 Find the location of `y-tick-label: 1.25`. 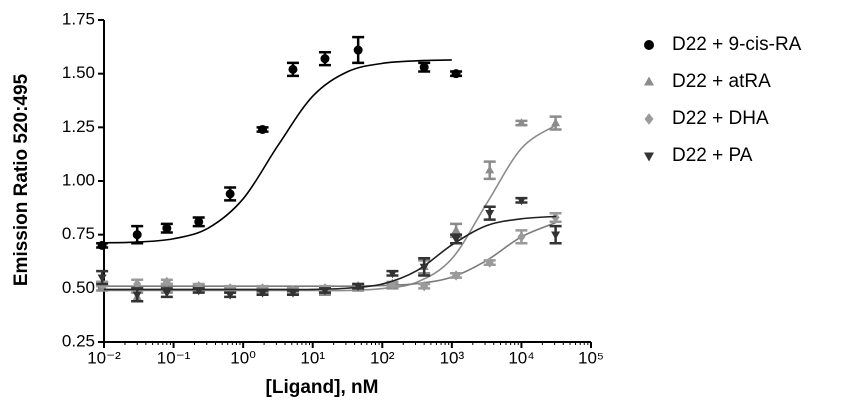

y-tick-label: 1.25 is located at coordinates (78, 126).